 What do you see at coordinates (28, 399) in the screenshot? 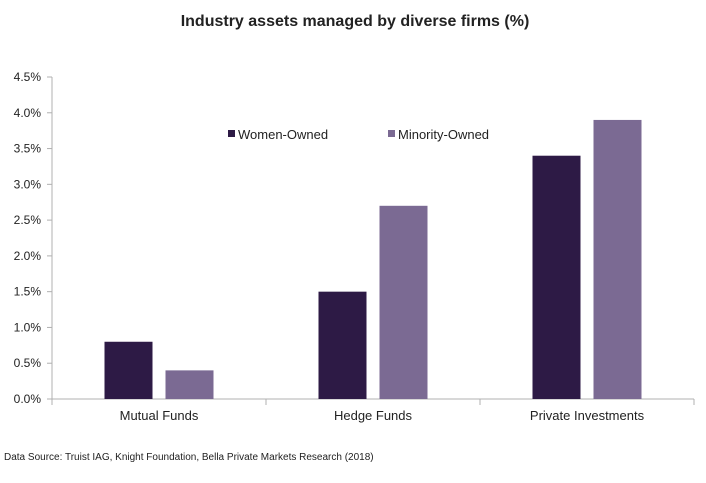
I see `y-tick-label: 0.0%` at bounding box center [28, 399].